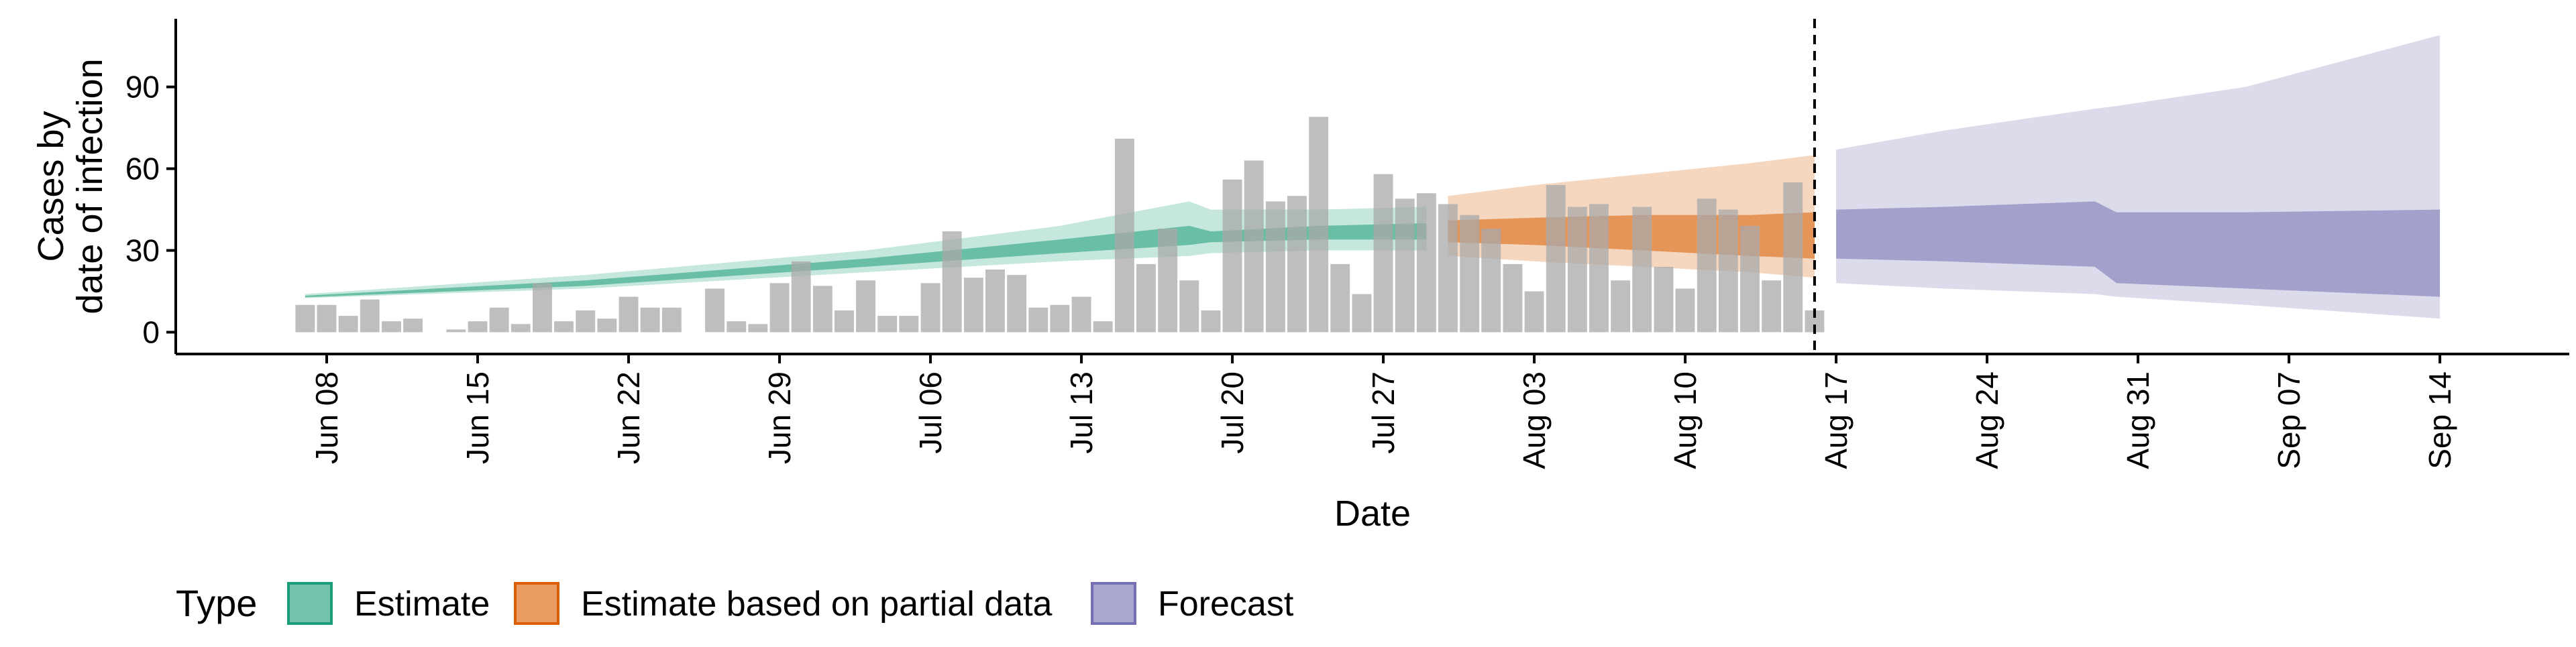  I want to click on y-tick-label: 90, so click(142, 87).